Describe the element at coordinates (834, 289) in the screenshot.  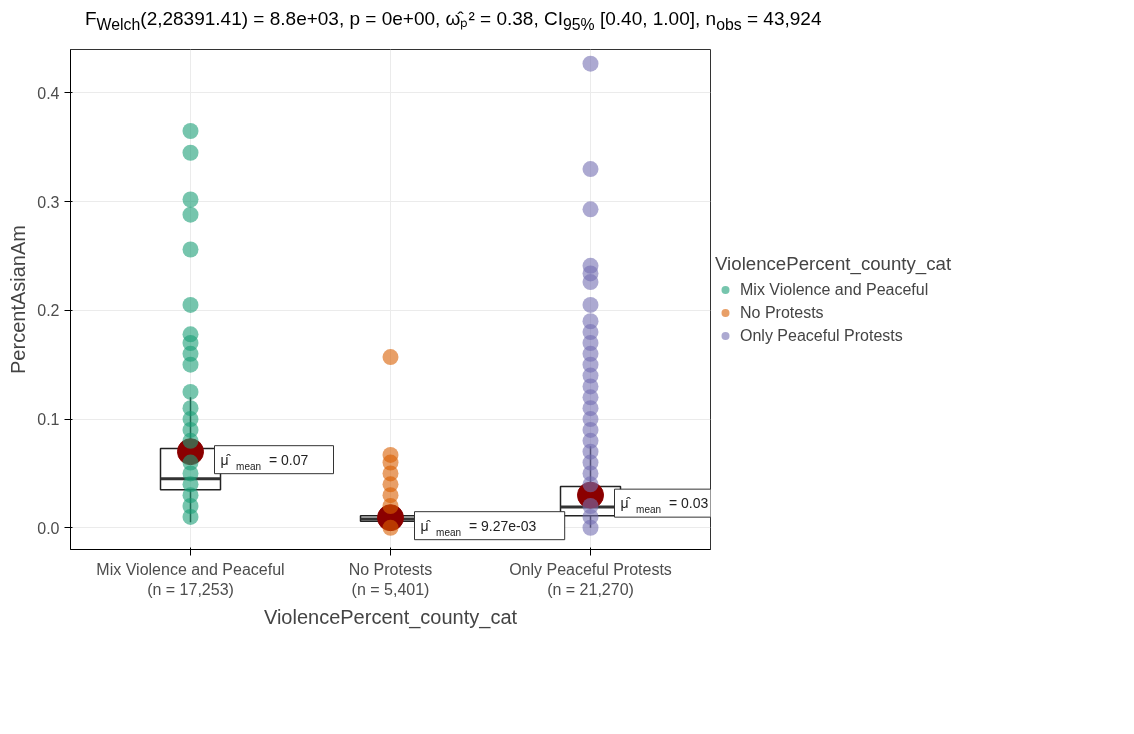
I see `legend-label: Mix Violence and Peaceful` at that location.